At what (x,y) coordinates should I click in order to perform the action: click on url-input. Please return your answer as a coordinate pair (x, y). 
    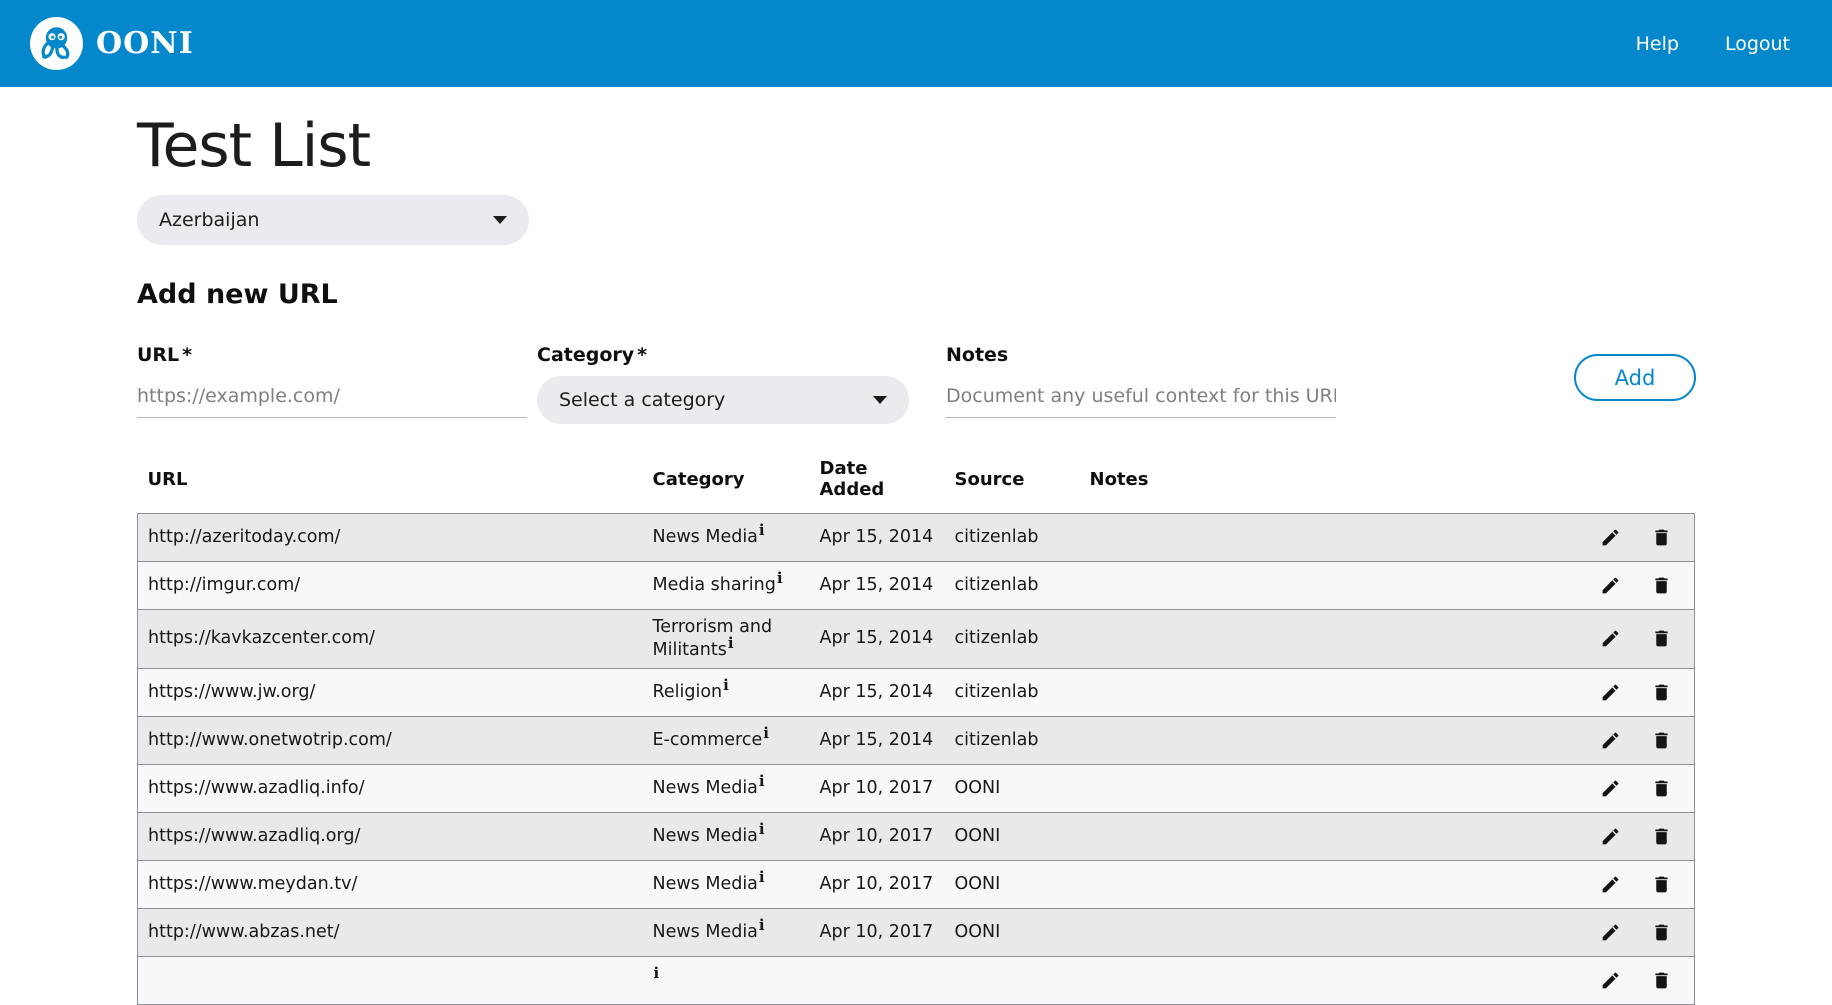
    Looking at the image, I should click on (332, 398).